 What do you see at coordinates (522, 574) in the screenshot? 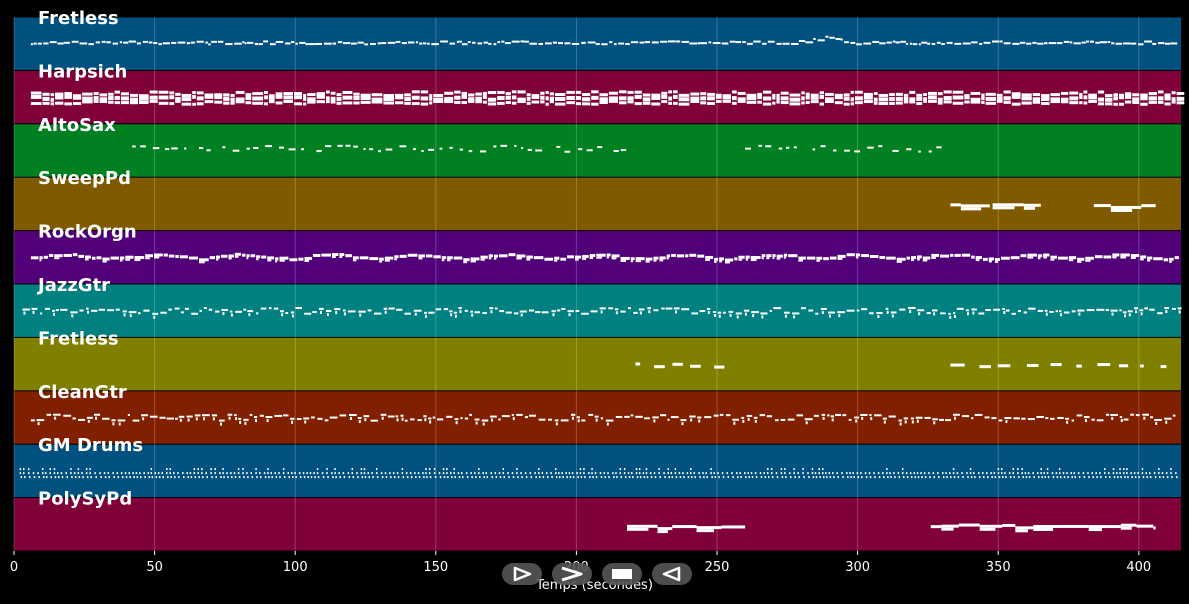
I see `play-button` at bounding box center [522, 574].